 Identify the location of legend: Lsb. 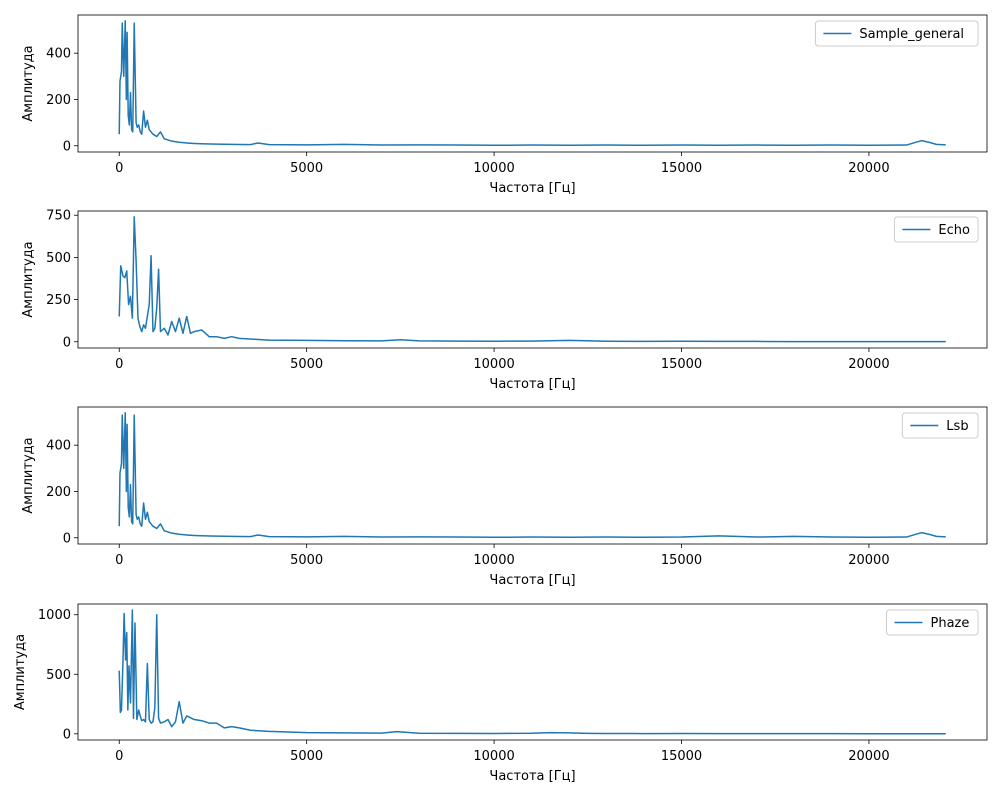
(940, 425).